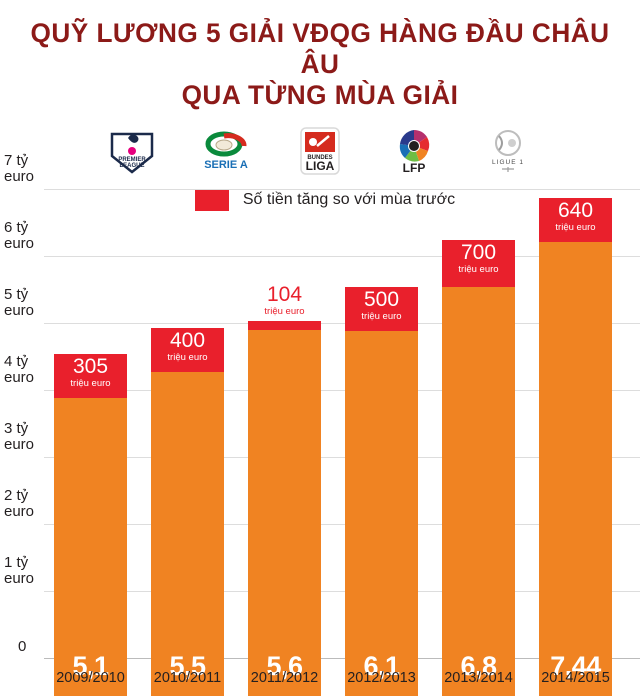  I want to click on svg-text: LIGUE 1, so click(508, 162).